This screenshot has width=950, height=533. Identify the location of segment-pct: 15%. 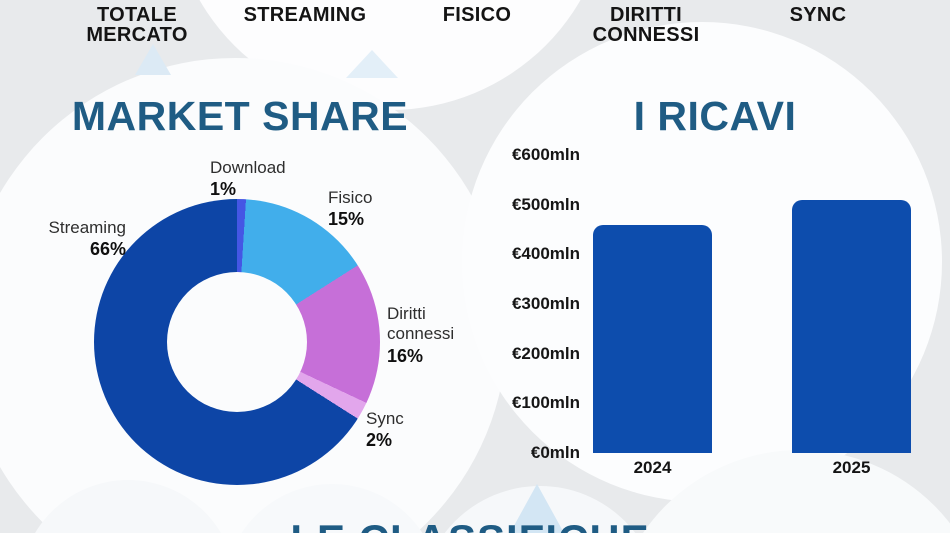
(346, 219).